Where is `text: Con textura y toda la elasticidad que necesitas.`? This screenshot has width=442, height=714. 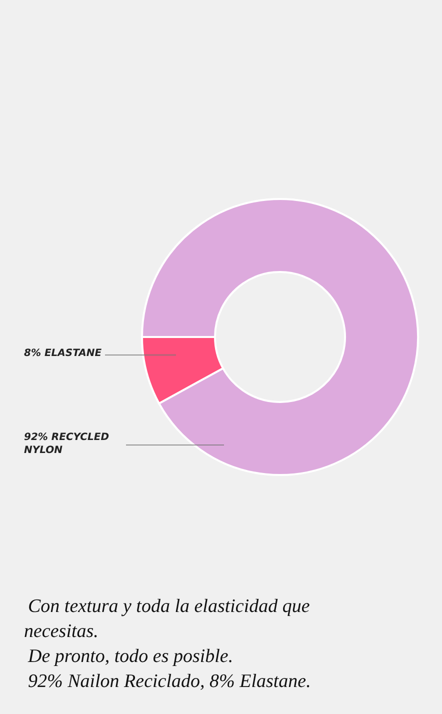
text: Con textura y toda la elasticidad que necesitas. is located at coordinates (167, 619).